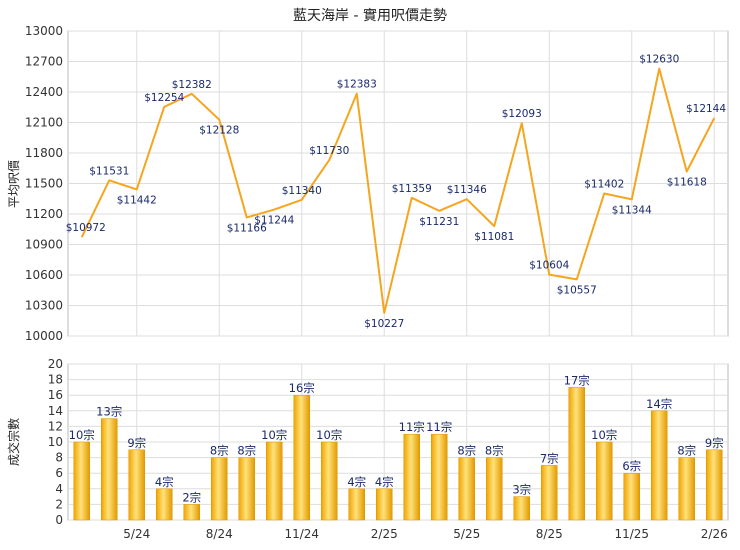 The image size is (740, 550). What do you see at coordinates (44, 214) in the screenshot?
I see `price-y-tick-label: 11200` at bounding box center [44, 214].